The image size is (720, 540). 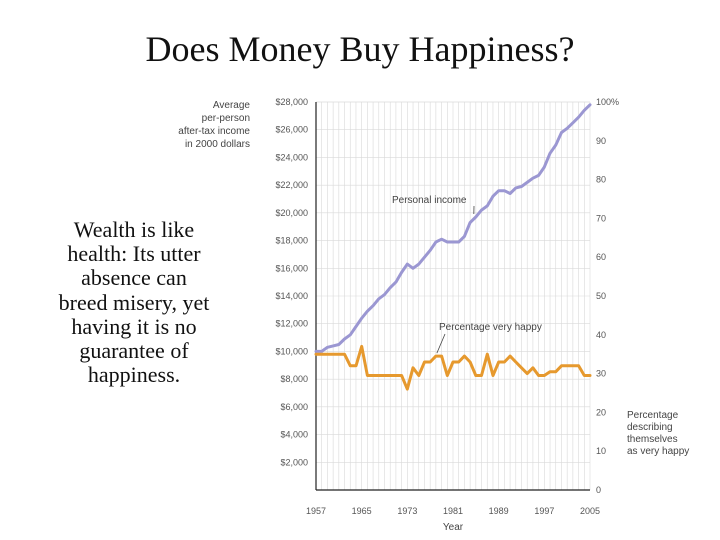 What do you see at coordinates (291, 241) in the screenshot?
I see `left-tick-label: $18,000` at bounding box center [291, 241].